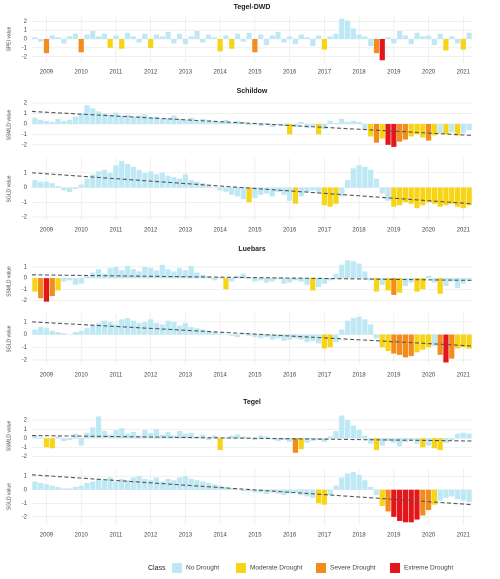  Describe the element at coordinates (9, 281) in the screenshot. I see `y-axis-label: SSMLD value` at that location.